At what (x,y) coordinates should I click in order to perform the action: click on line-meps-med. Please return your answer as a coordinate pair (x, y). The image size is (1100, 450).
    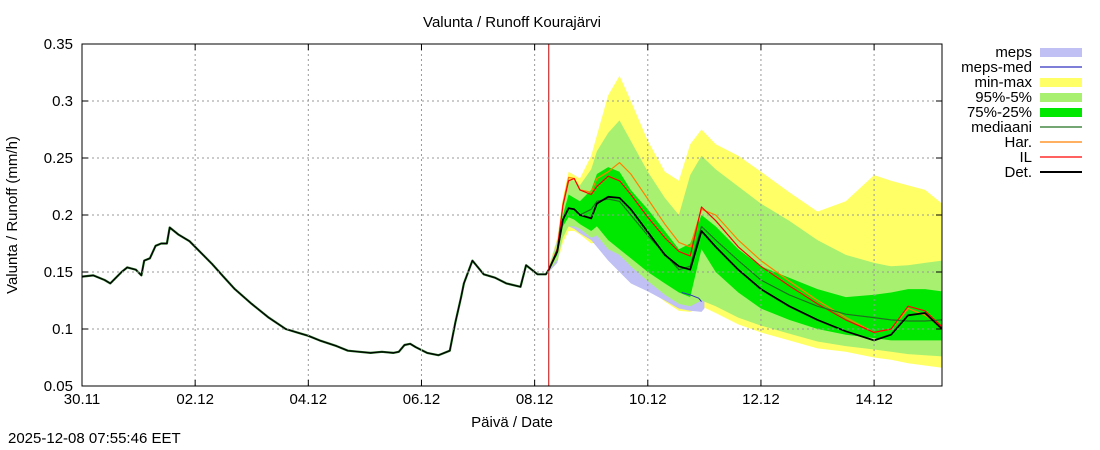
    Looking at the image, I should click on (691, 297).